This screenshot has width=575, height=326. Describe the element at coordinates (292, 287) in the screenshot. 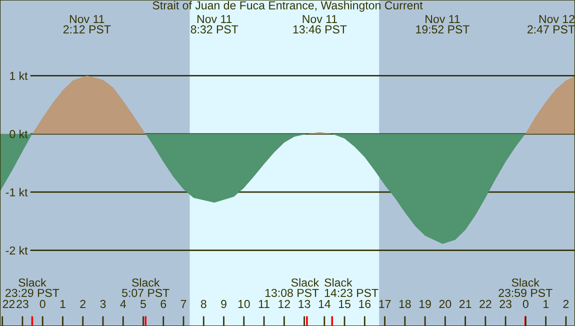

I see `annotation: Slack 13:08 PST` at that location.